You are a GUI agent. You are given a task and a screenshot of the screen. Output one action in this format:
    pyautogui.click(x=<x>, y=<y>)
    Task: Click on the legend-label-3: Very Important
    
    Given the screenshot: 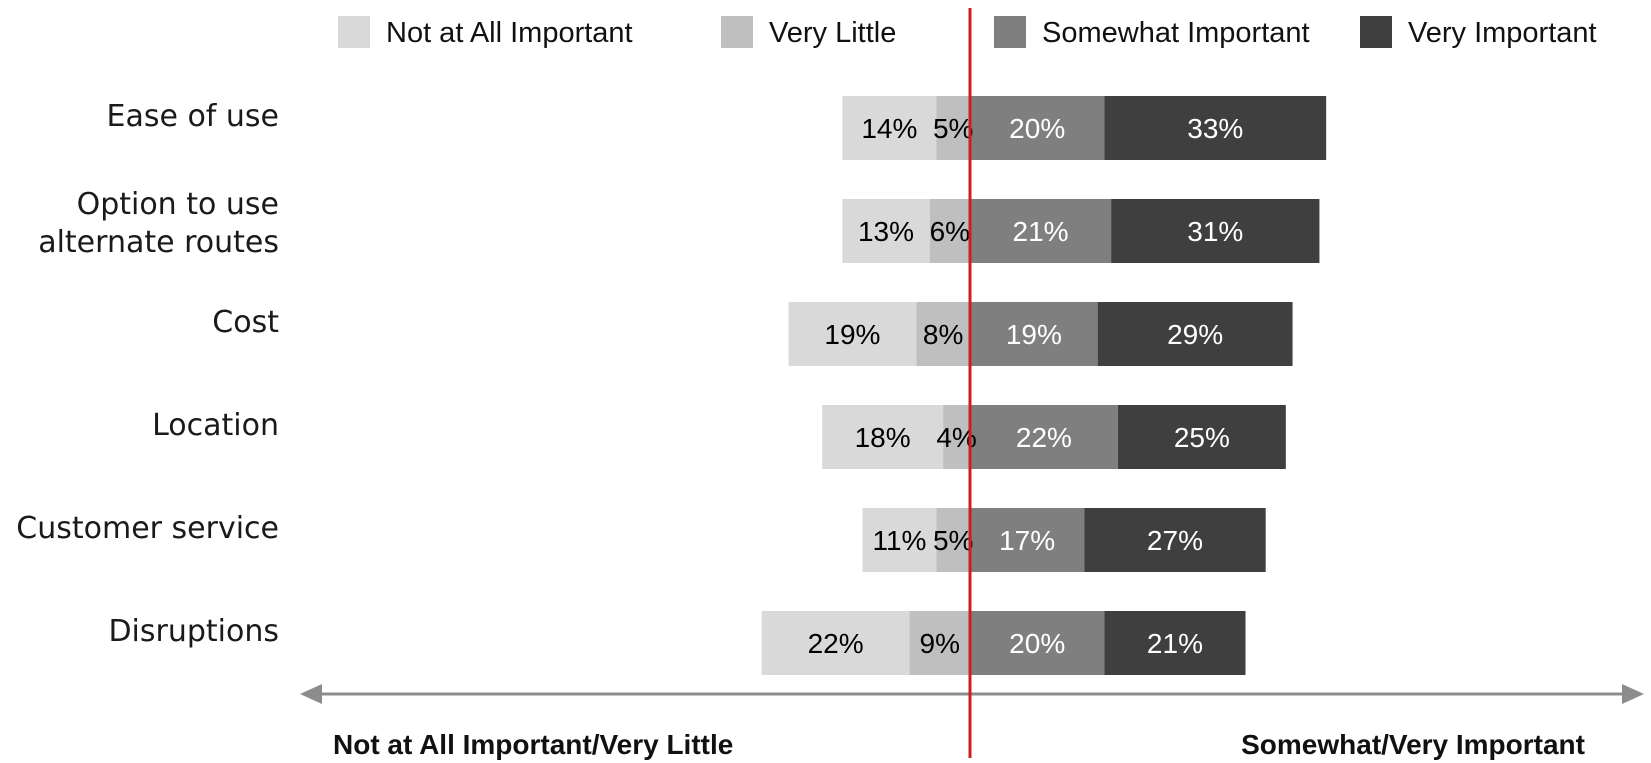 What is the action you would take?
    pyautogui.click(x=1502, y=33)
    